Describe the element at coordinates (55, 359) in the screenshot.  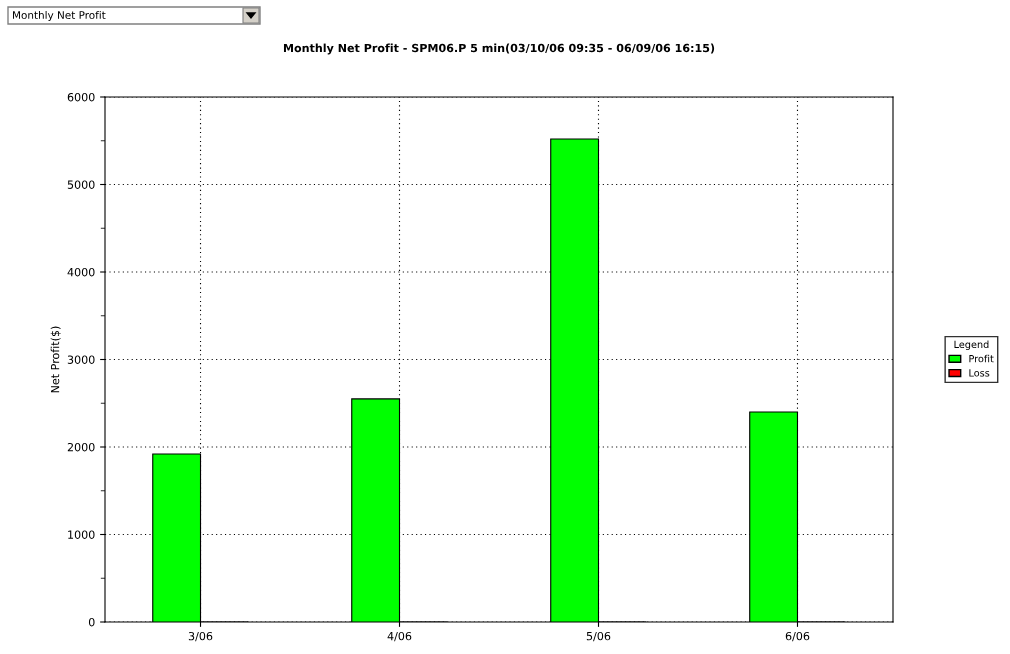
I see `y-axis-title: Net Profit($)` at that location.